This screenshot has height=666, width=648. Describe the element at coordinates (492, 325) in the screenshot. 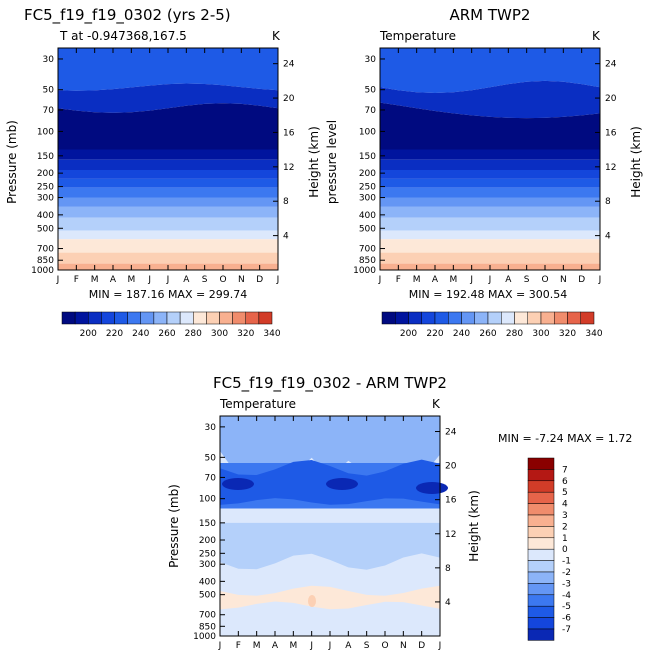

I see `panel-obs-colorbar: 200 220 240 260 280 300 320 340` at that location.